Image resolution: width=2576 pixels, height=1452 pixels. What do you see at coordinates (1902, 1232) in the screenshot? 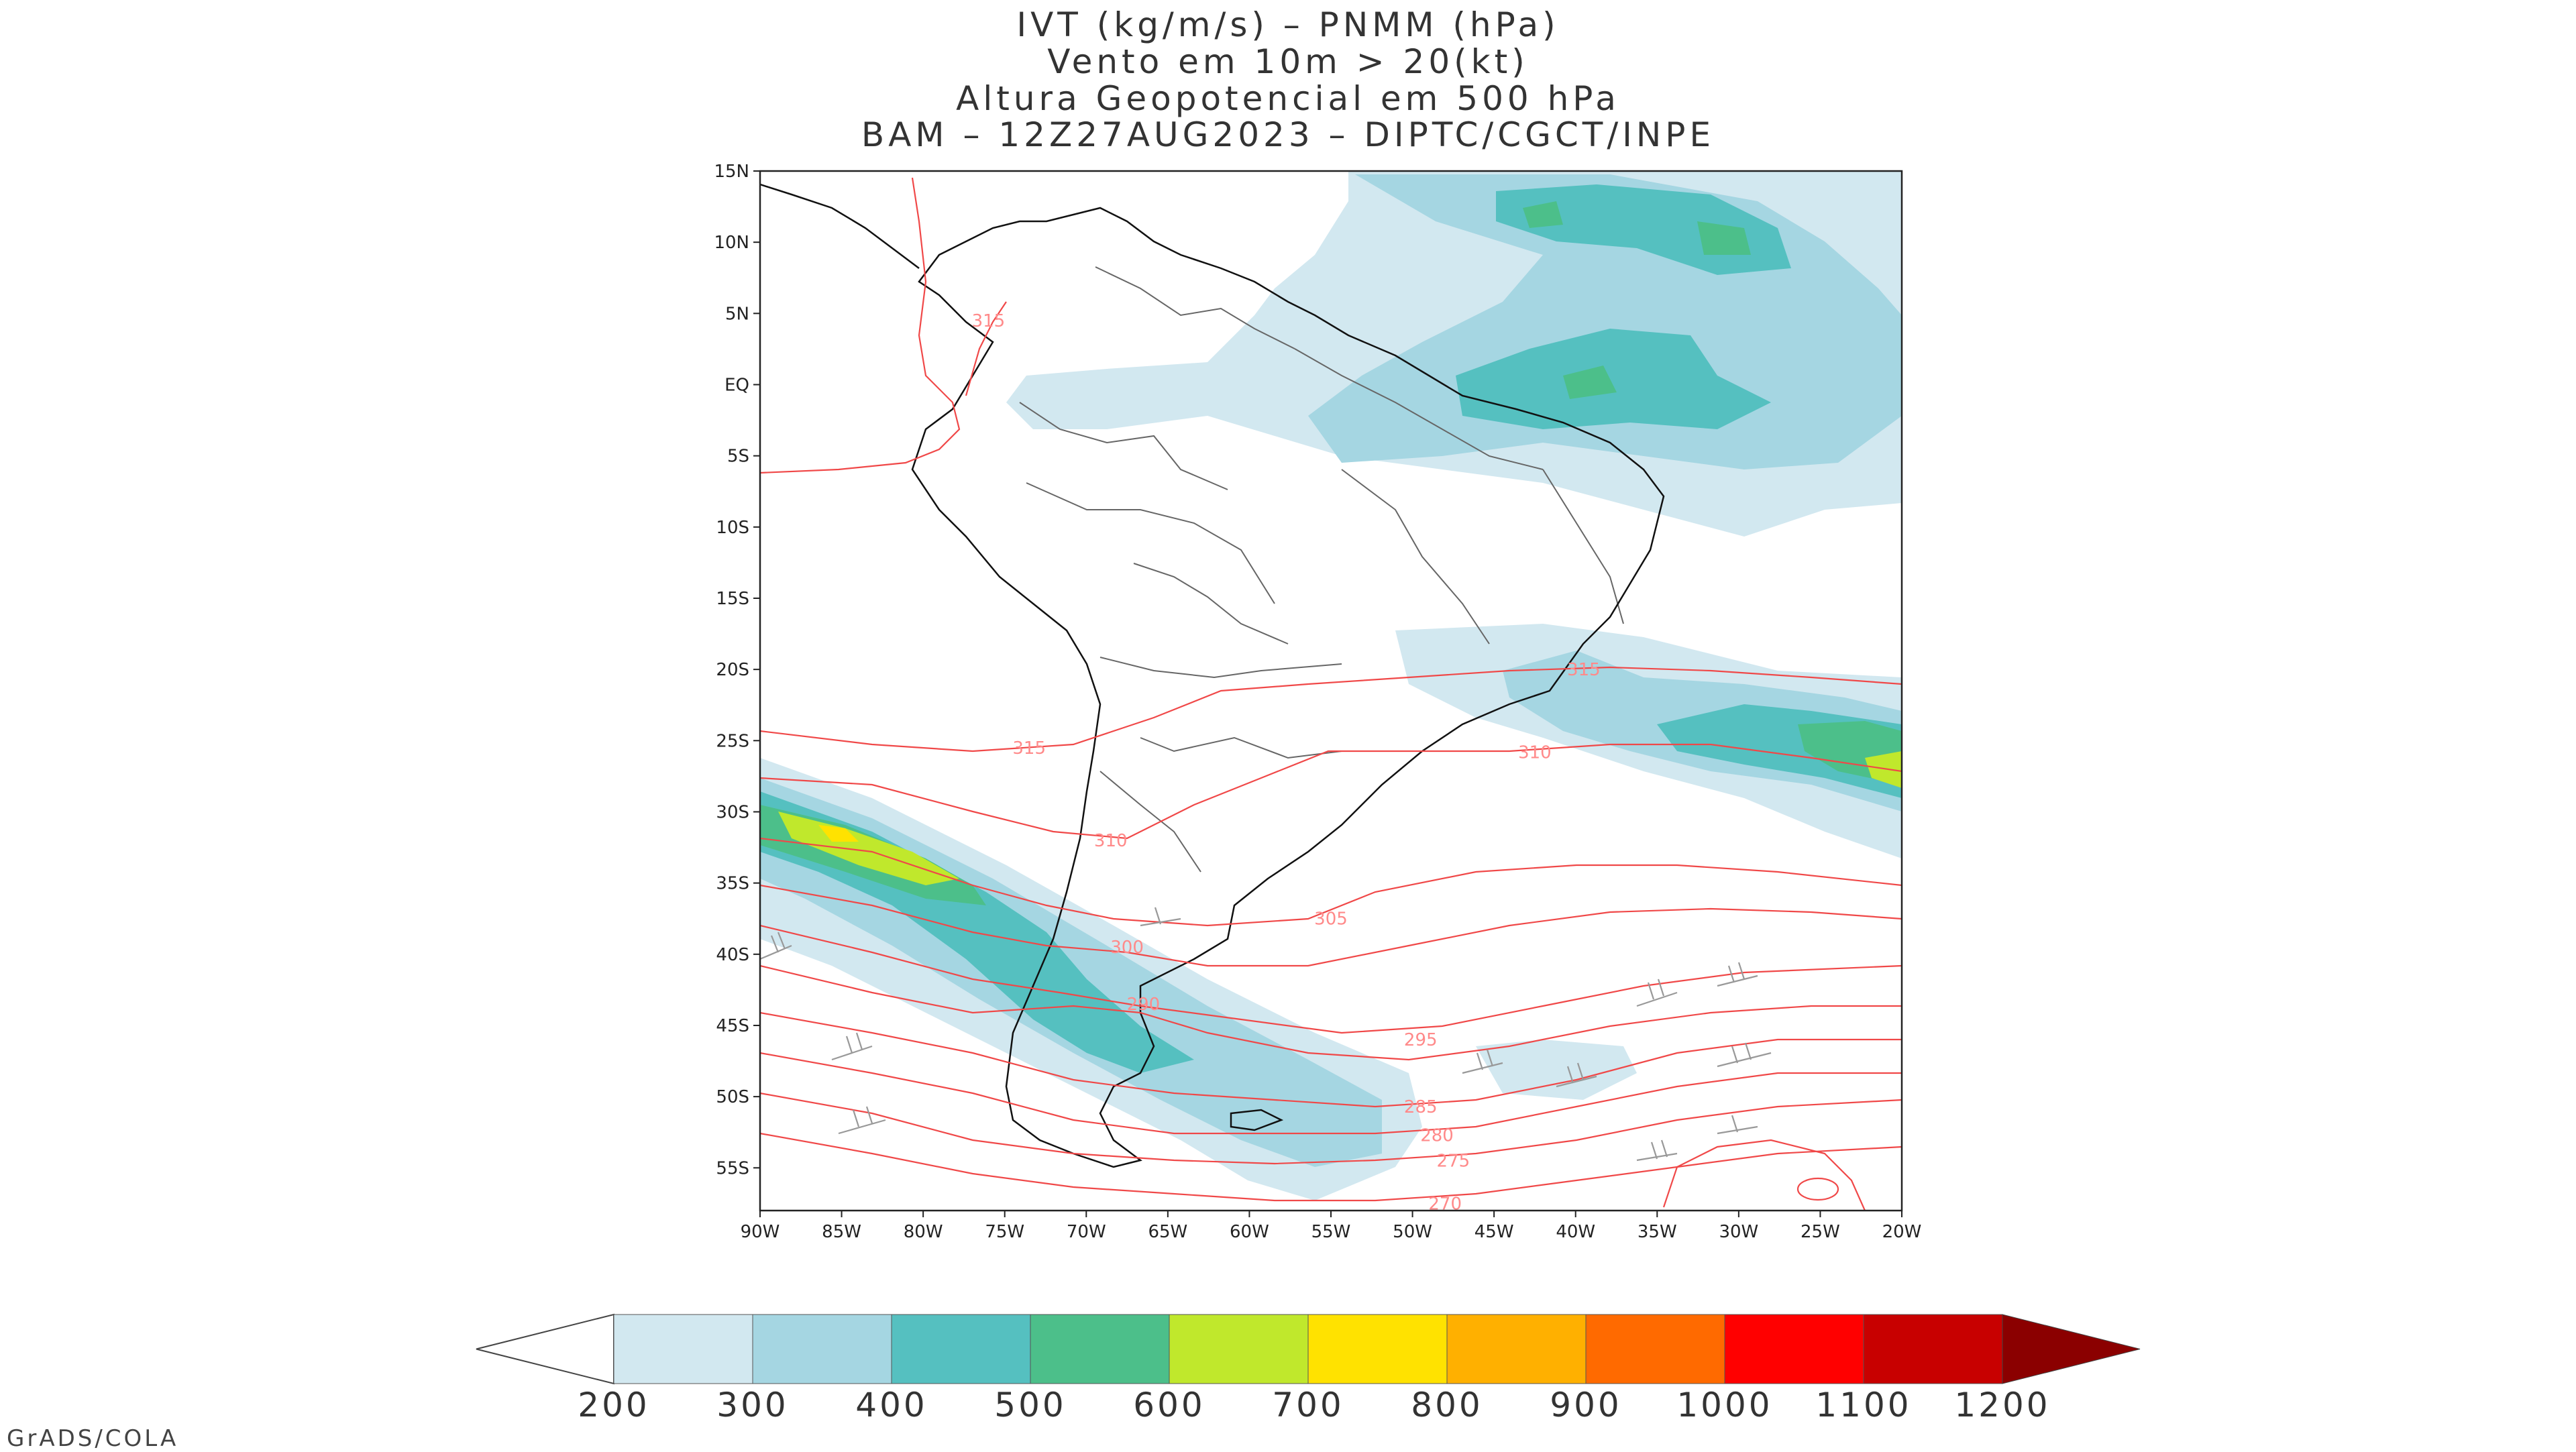
I see `lon-tick-label: 20W` at bounding box center [1902, 1232].